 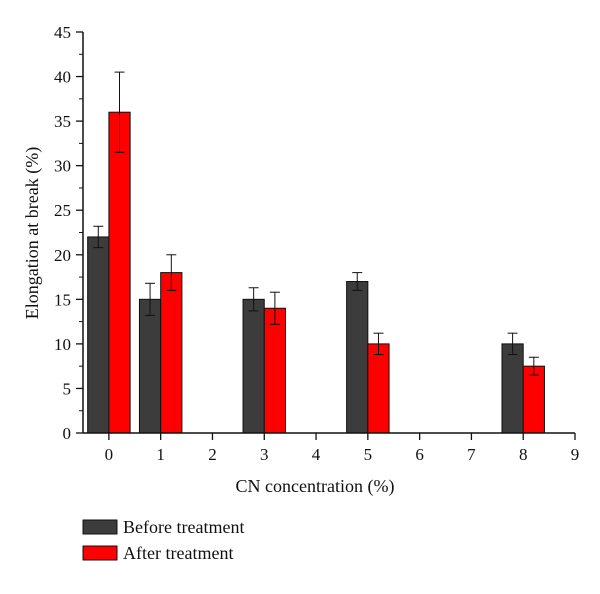 I want to click on y-tick-label: 40, so click(x=62, y=77).